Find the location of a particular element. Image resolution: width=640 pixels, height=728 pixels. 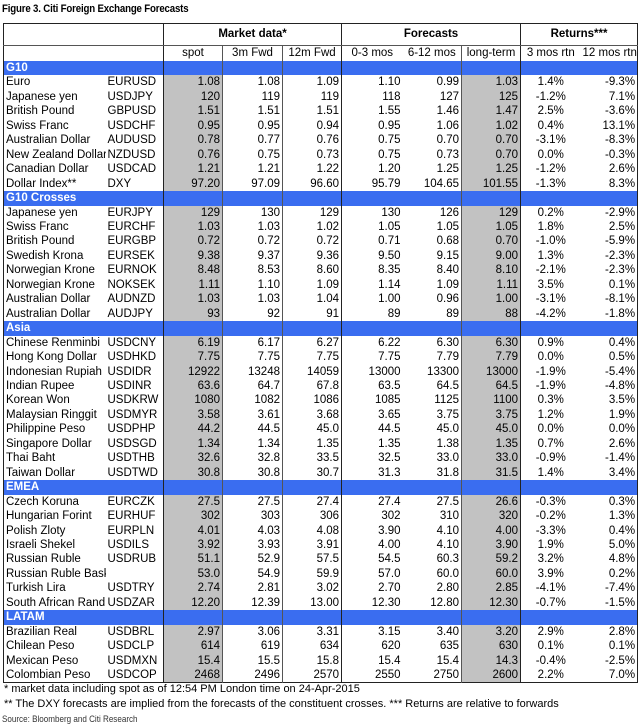

spot-cell: 12.20 is located at coordinates (193, 603).